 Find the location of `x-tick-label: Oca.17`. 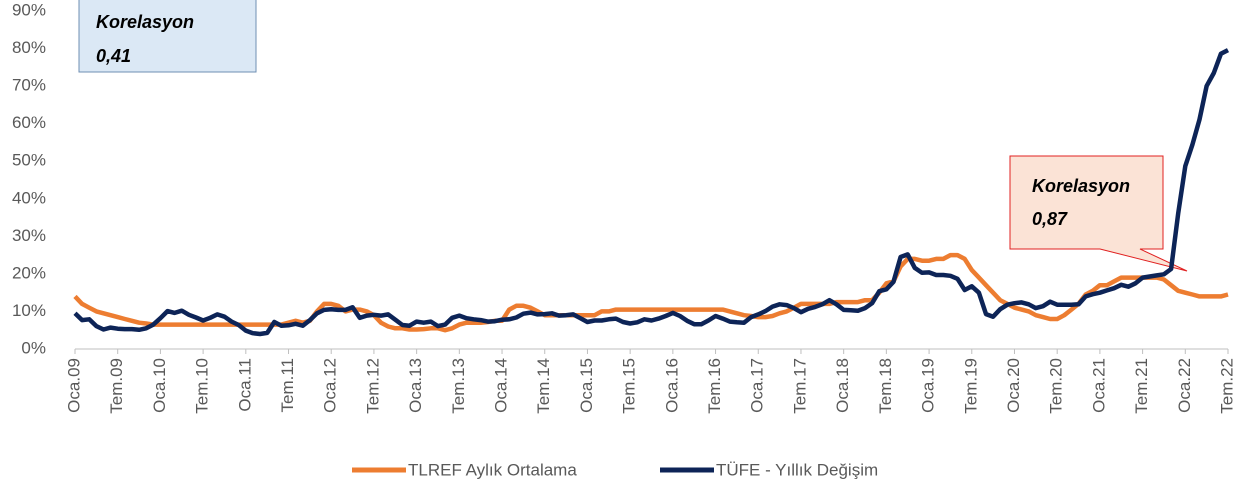

x-tick-label: Oca.17 is located at coordinates (757, 385).